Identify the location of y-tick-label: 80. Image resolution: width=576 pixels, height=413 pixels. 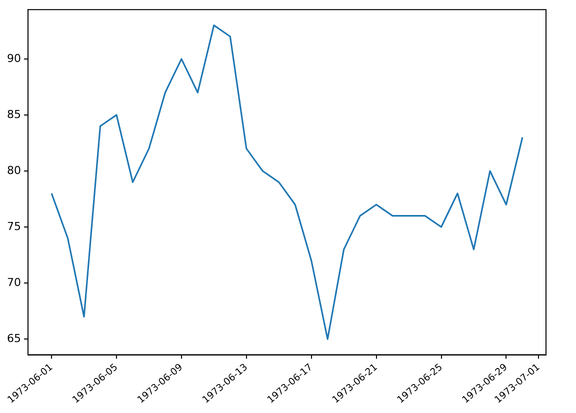
(13, 170).